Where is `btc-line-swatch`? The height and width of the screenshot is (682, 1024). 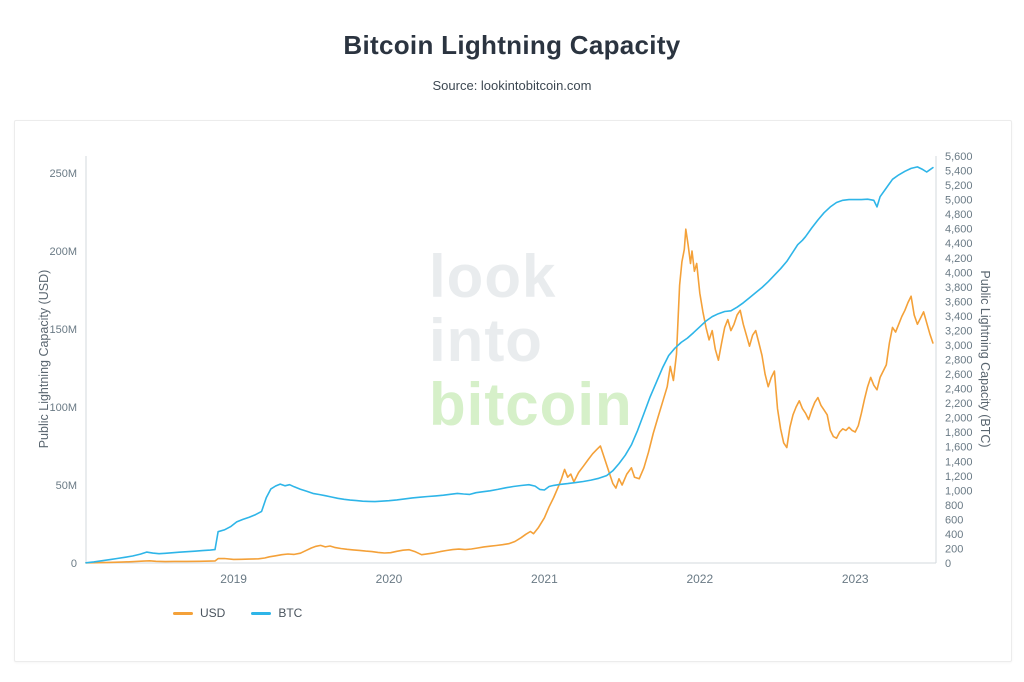 btc-line-swatch is located at coordinates (261, 613).